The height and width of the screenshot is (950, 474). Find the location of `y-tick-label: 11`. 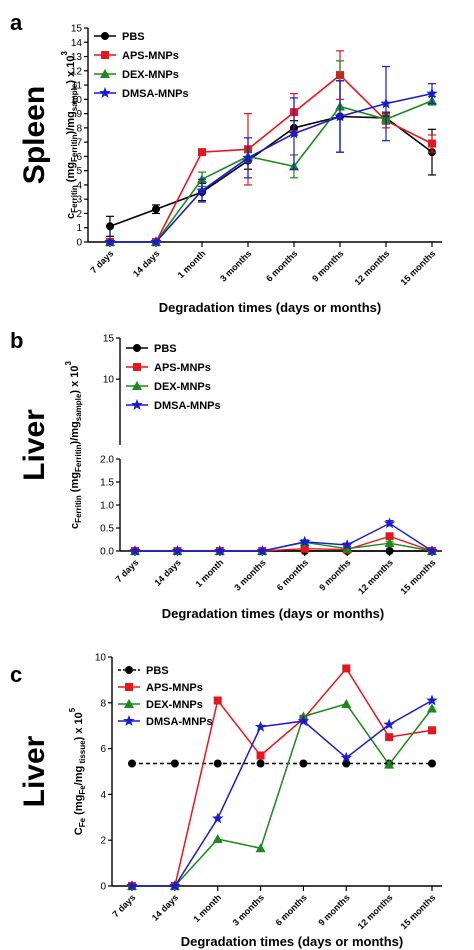

y-tick-label: 11 is located at coordinates (77, 86).